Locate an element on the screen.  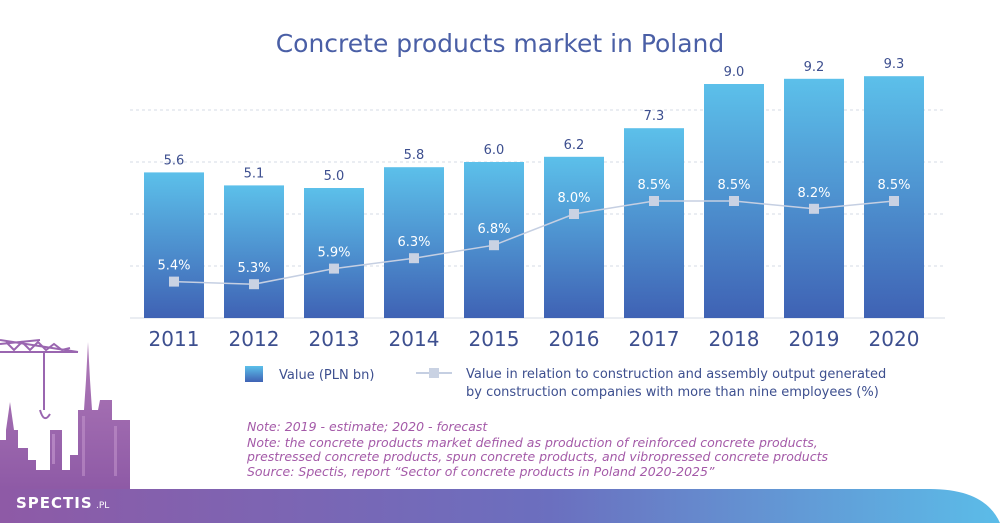
line-value-label-2018: 8.5% is located at coordinates (733, 185).